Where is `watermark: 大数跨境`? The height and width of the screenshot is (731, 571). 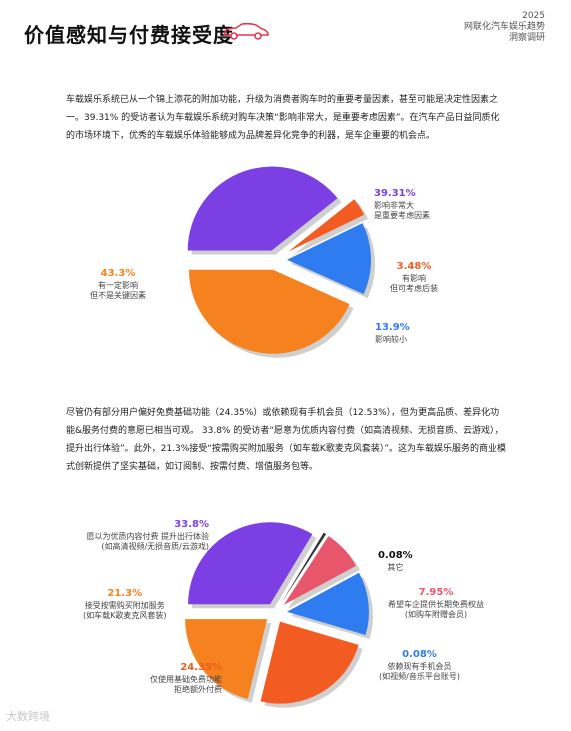
watermark: 大数跨境 is located at coordinates (28, 716).